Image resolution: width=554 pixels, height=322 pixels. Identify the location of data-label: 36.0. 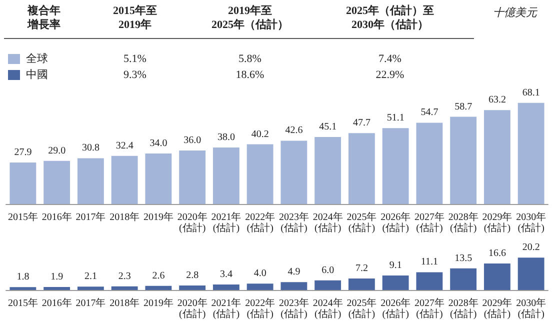
(193, 140).